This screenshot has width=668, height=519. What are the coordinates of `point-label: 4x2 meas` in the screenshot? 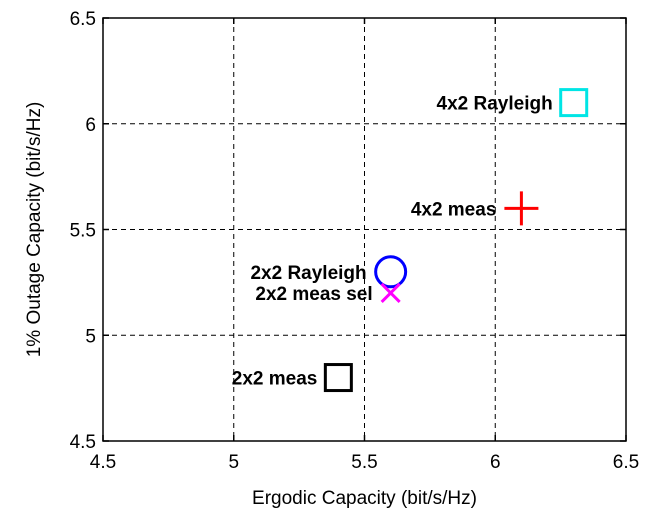 It's located at (454, 209).